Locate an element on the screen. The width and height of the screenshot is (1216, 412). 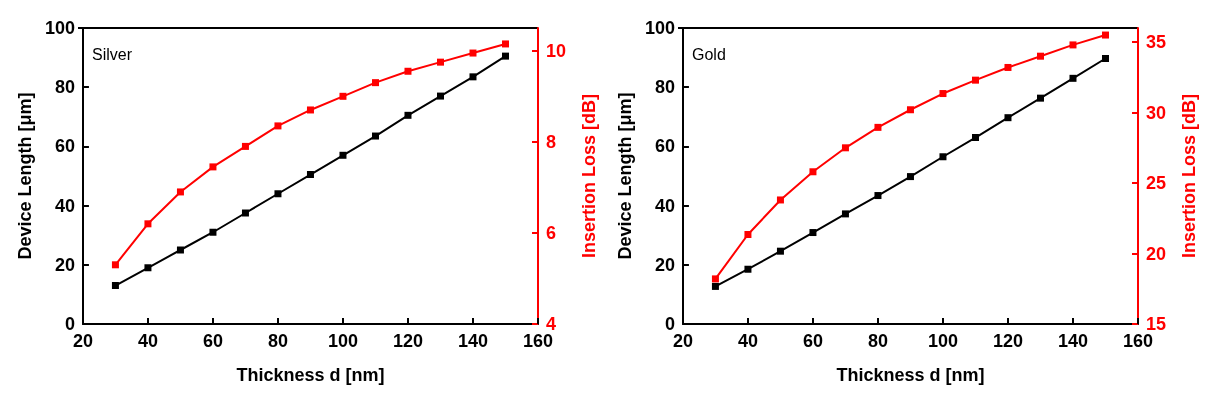
y2-tick-label: 15 is located at coordinates (1156, 324).